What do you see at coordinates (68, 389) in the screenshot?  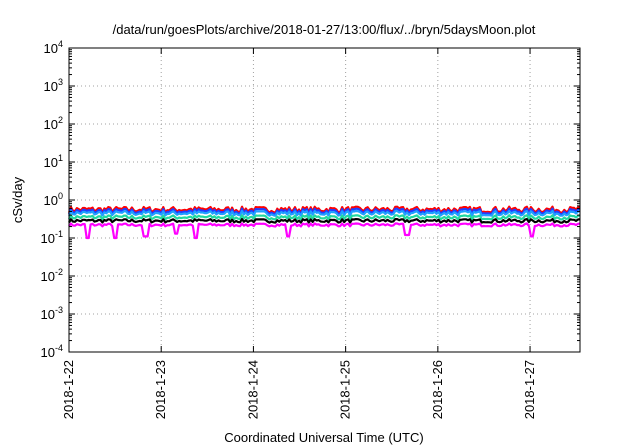 I see `x-tick-label: 2018-1-22` at bounding box center [68, 389].